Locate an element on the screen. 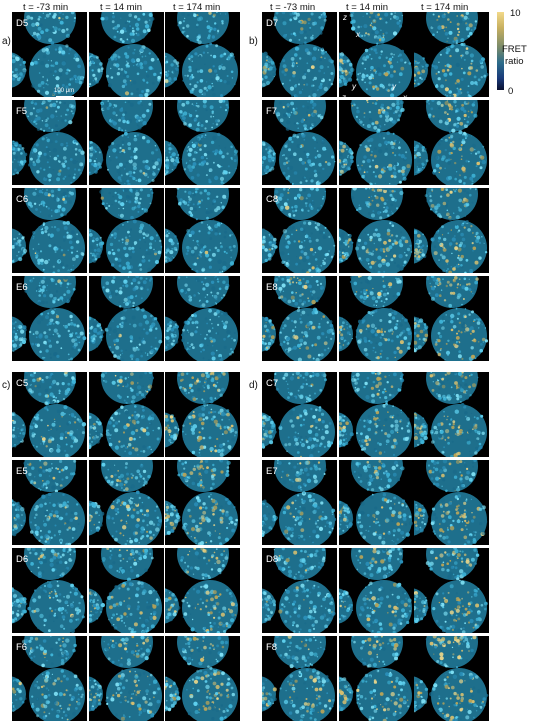 The width and height of the screenshot is (535, 724). well-label: F5 is located at coordinates (22, 111).